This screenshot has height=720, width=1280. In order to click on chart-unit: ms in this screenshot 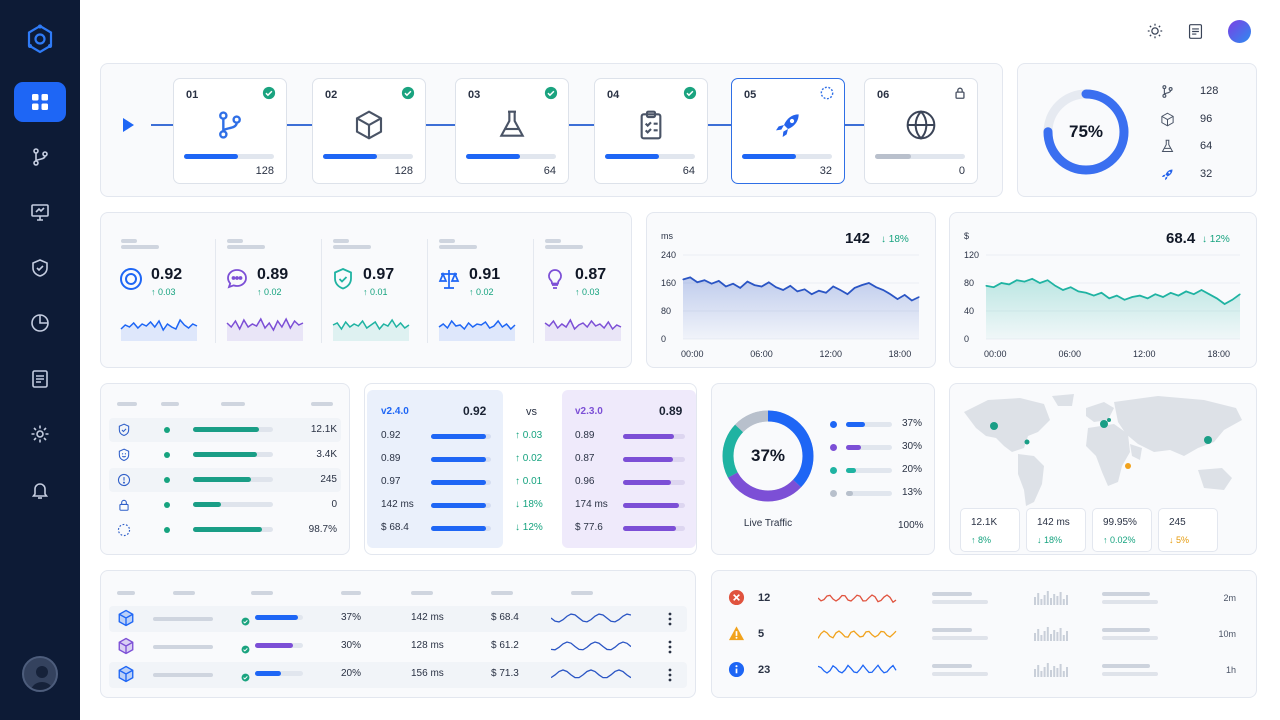, I will do `click(667, 236)`.